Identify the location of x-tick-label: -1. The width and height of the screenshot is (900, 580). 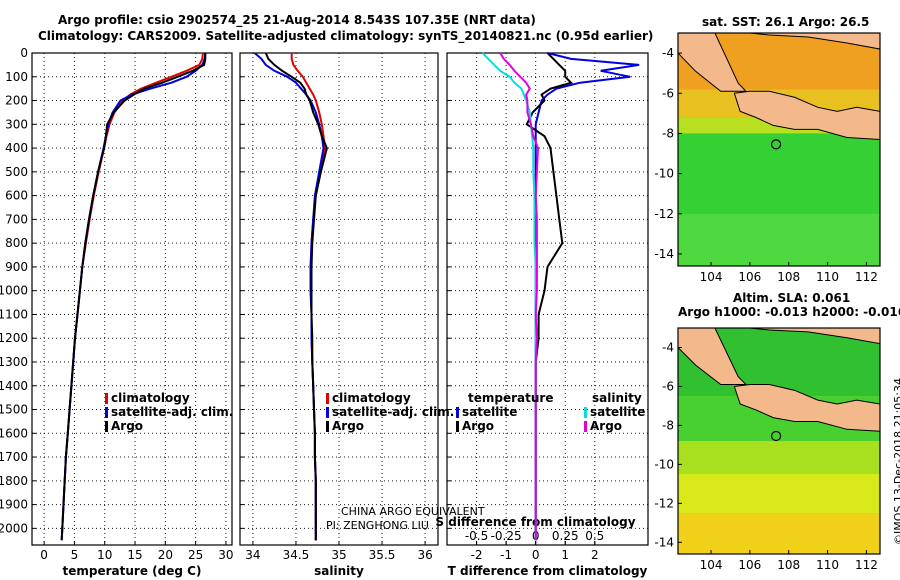
(506, 555).